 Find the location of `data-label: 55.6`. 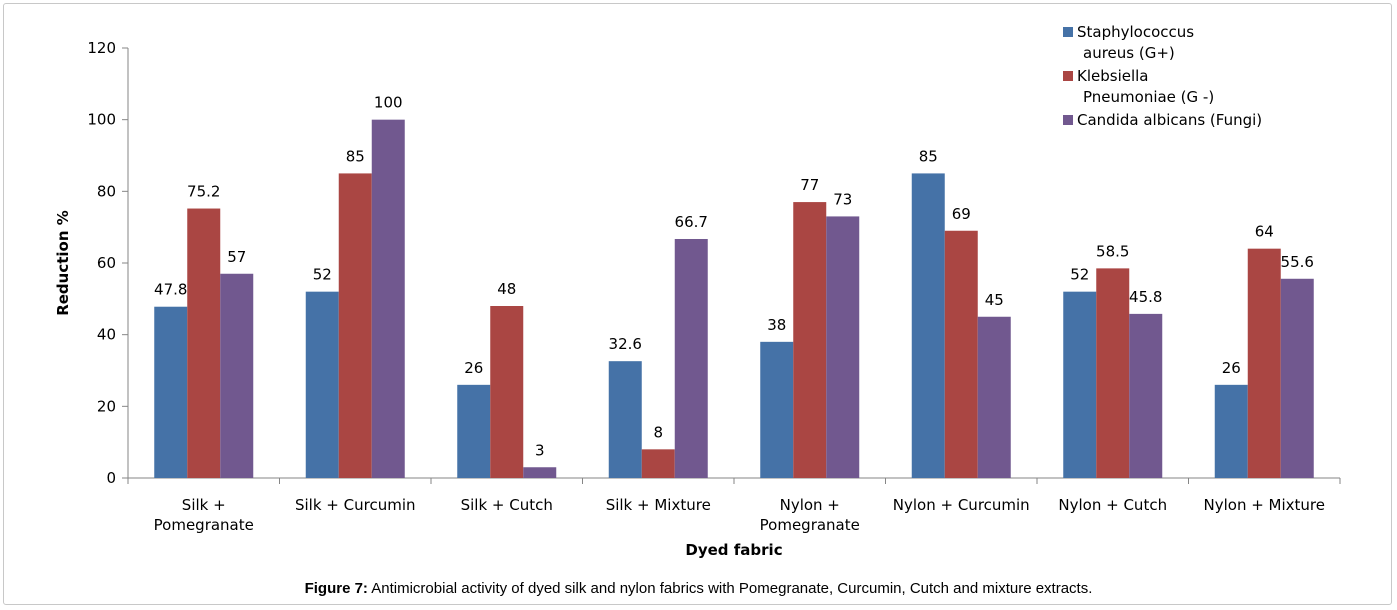

data-label: 55.6 is located at coordinates (1297, 262).